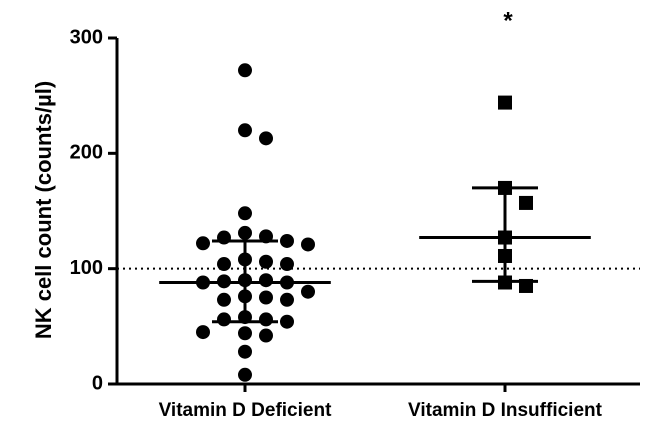 The image size is (645, 437). Describe the element at coordinates (43, 210) in the screenshot. I see `y-axis-label: NK cell count (counts/µl)` at that location.